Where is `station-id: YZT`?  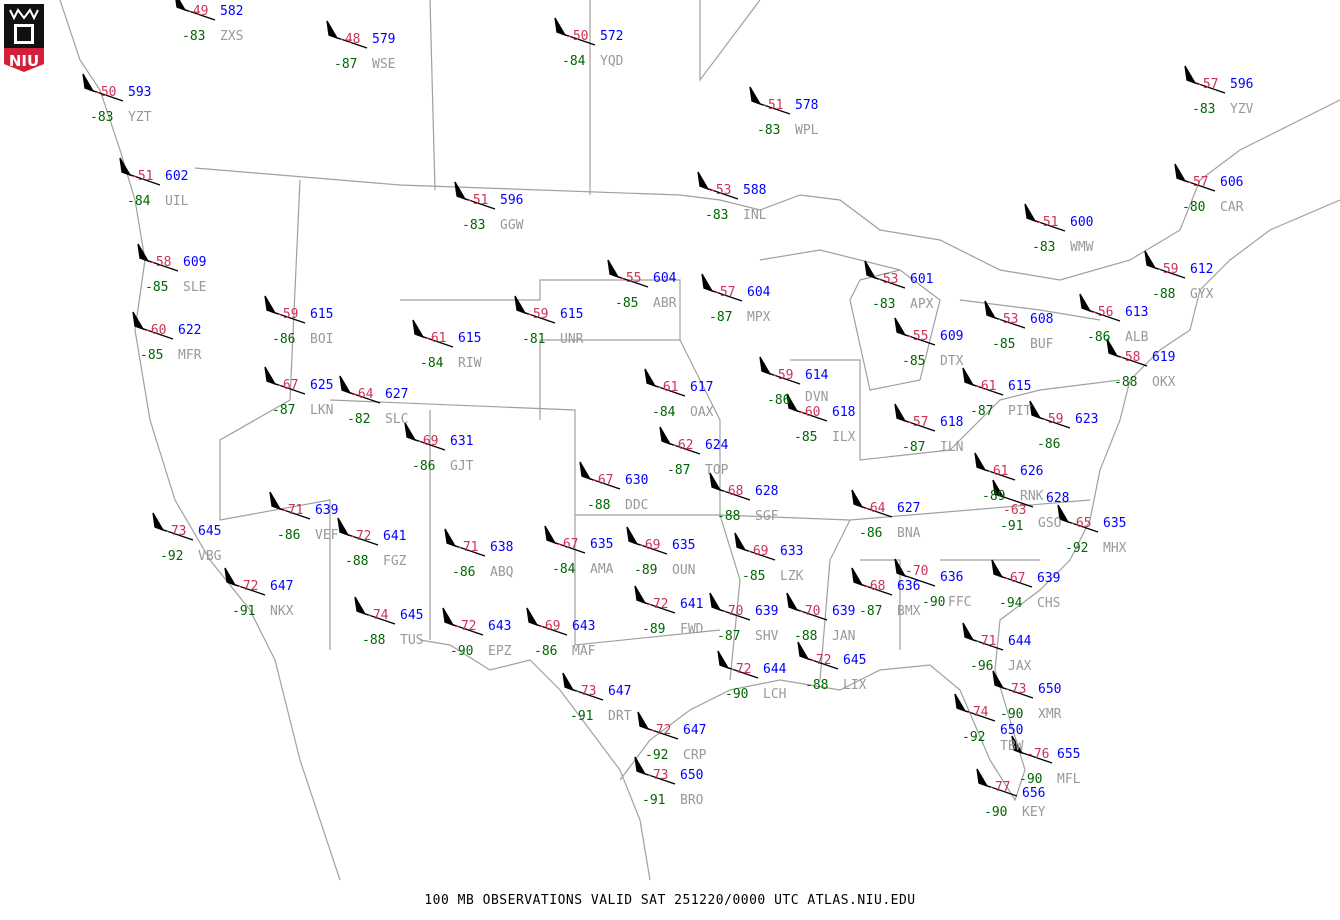 station-id: YZT is located at coordinates (140, 117).